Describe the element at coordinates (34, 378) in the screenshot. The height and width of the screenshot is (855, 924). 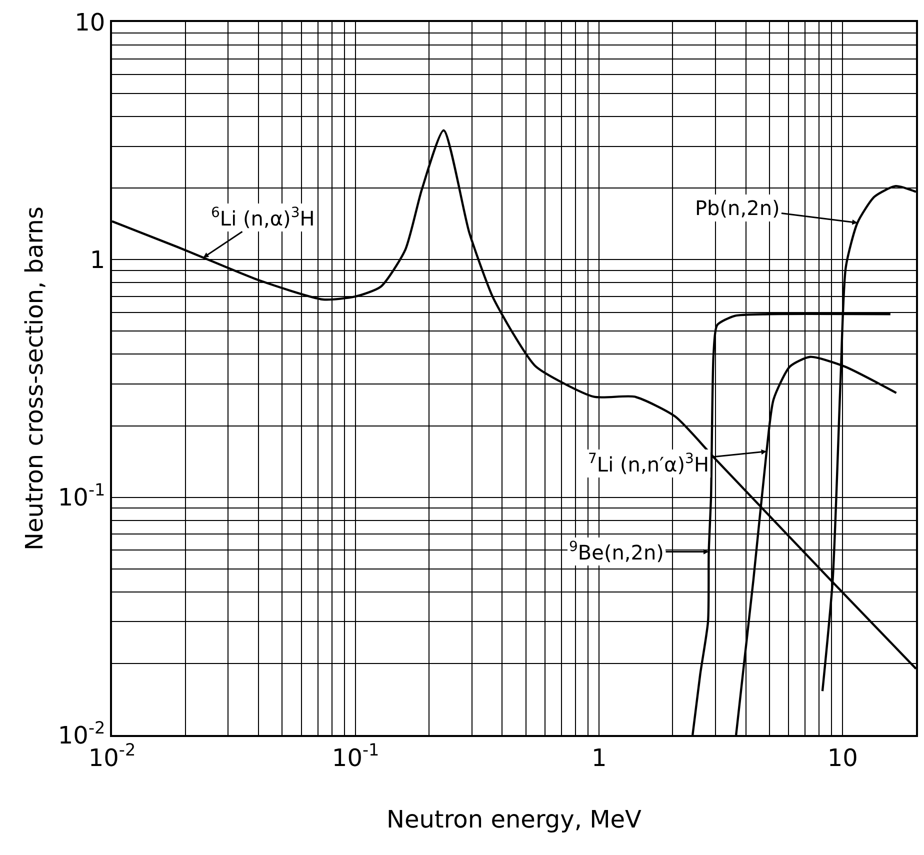
I see `y-axis-title: Neutron cross-section, barns` at that location.